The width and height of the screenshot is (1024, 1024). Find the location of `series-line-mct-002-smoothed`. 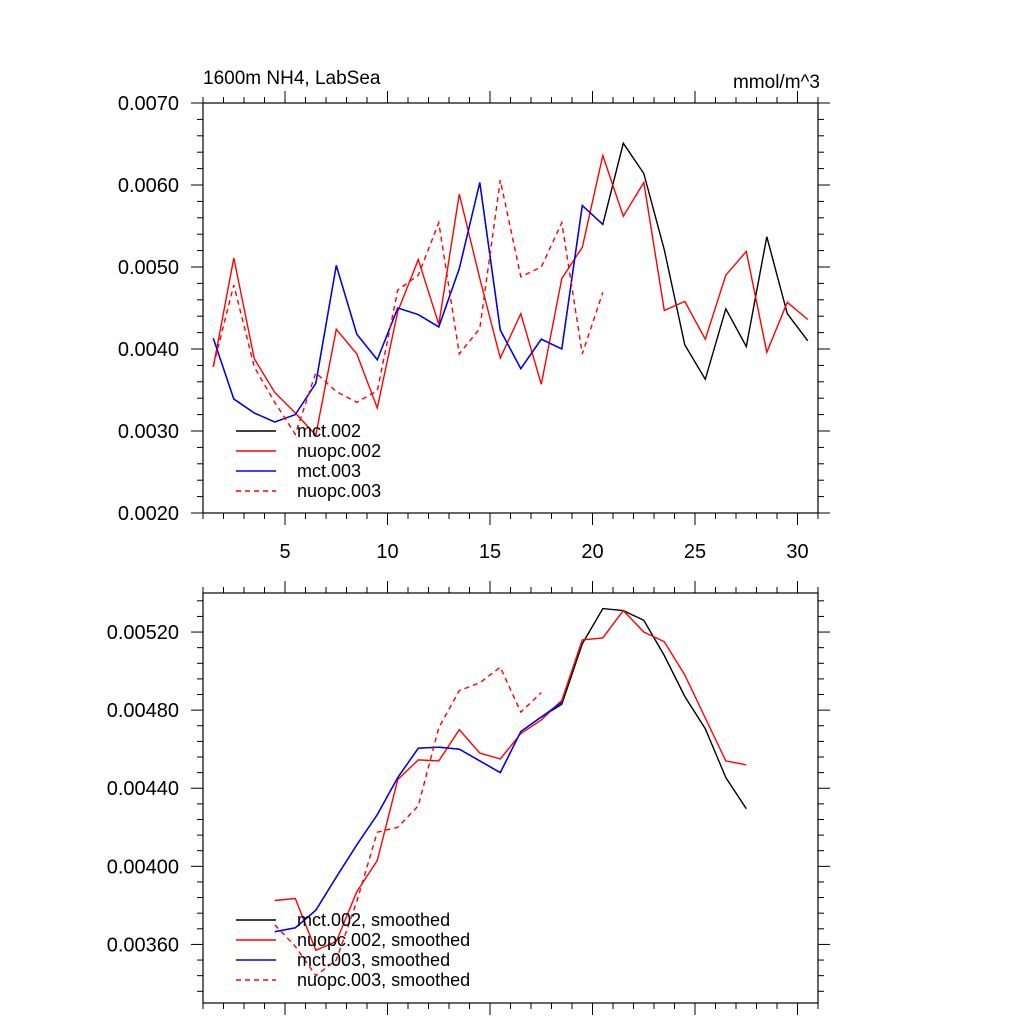

series-line-mct-002-smoothed is located at coordinates (510, 770).